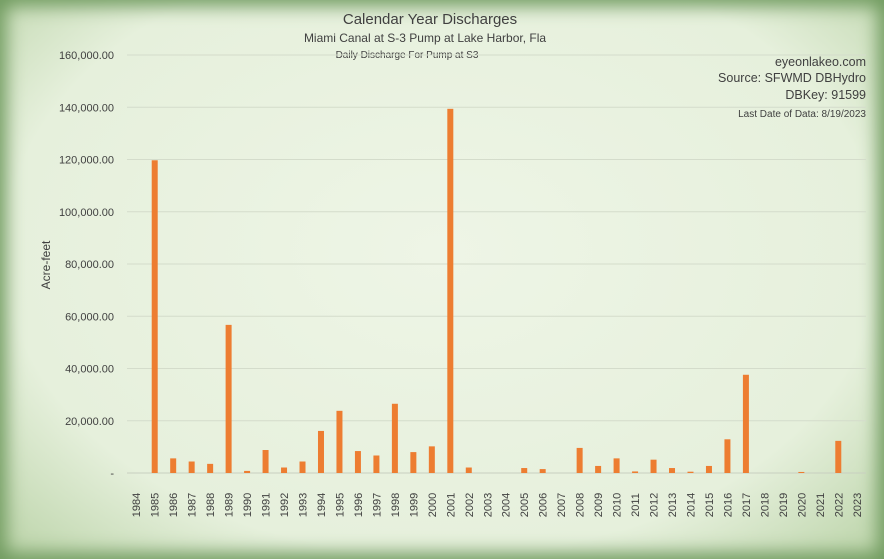 This screenshot has height=559, width=884. I want to click on bar-2009, so click(598, 469).